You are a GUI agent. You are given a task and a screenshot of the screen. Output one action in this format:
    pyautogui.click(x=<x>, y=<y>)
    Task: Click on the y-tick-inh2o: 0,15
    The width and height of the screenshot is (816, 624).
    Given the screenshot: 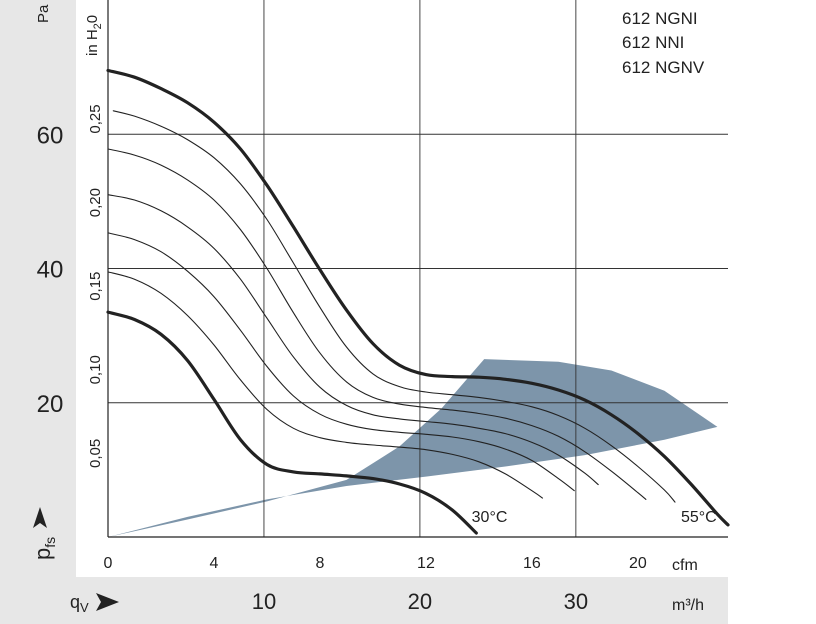 What is the action you would take?
    pyautogui.click(x=95, y=286)
    